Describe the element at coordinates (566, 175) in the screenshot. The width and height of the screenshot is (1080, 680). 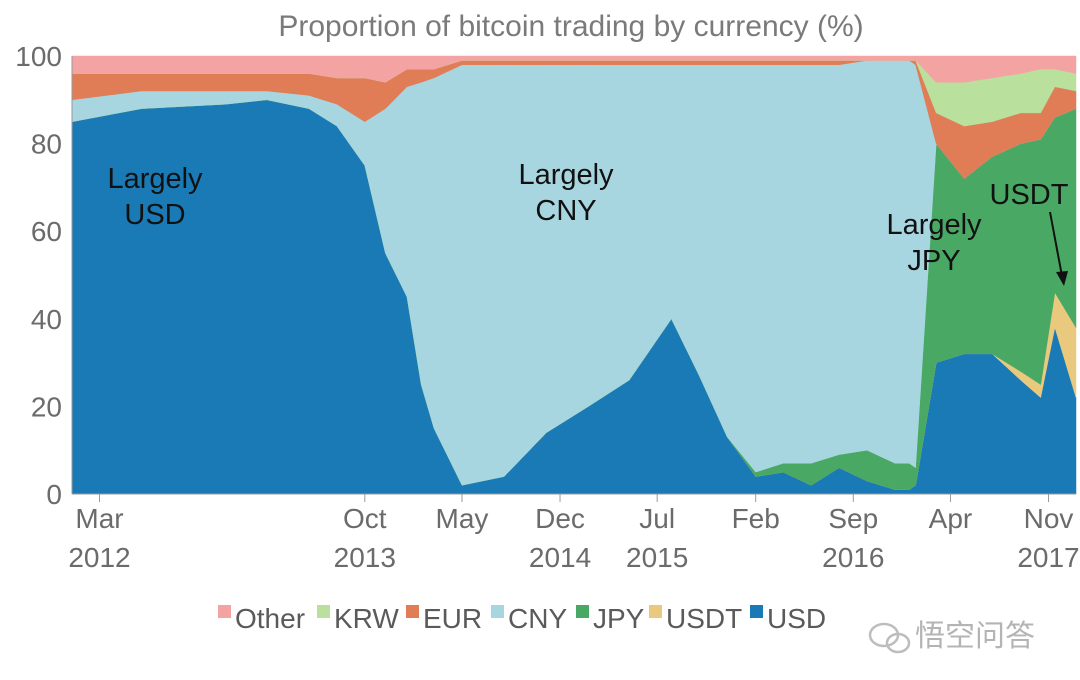
I see `annotation-cny-line1: Largely` at that location.